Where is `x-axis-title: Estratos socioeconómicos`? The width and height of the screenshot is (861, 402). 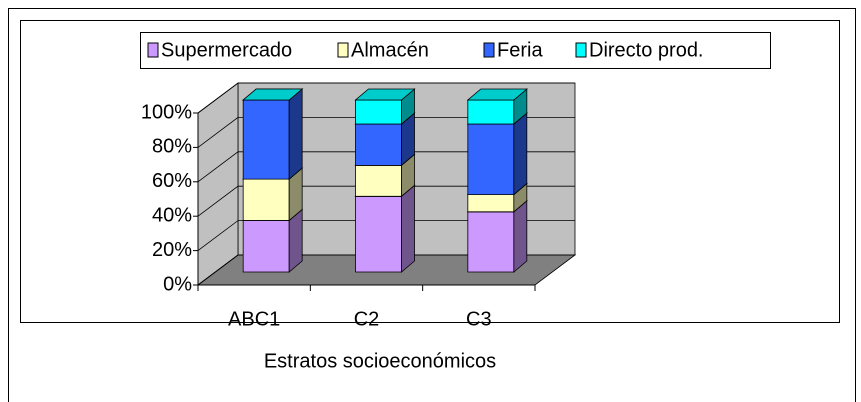
x-axis-title: Estratos socioeconómicos is located at coordinates (380, 361).